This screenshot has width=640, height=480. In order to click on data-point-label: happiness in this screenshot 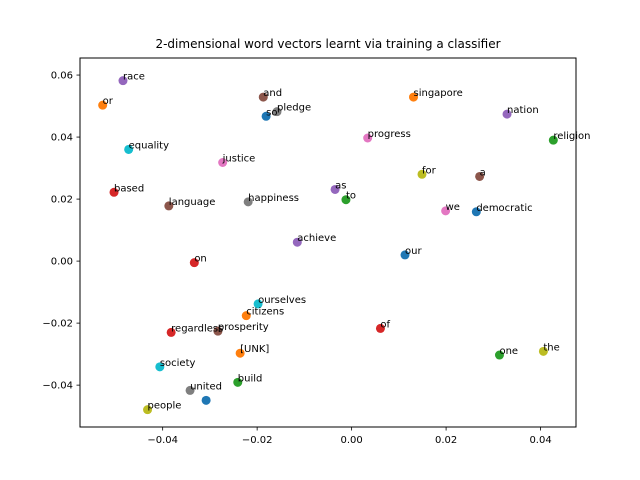, I will do `click(273, 198)`.